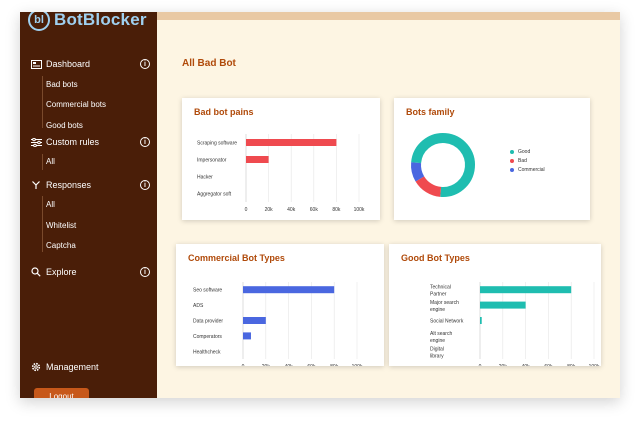 Image resolution: width=640 pixels, height=421 pixels. What do you see at coordinates (61, 272) in the screenshot?
I see `nav-explore-label: Explore` at bounding box center [61, 272].